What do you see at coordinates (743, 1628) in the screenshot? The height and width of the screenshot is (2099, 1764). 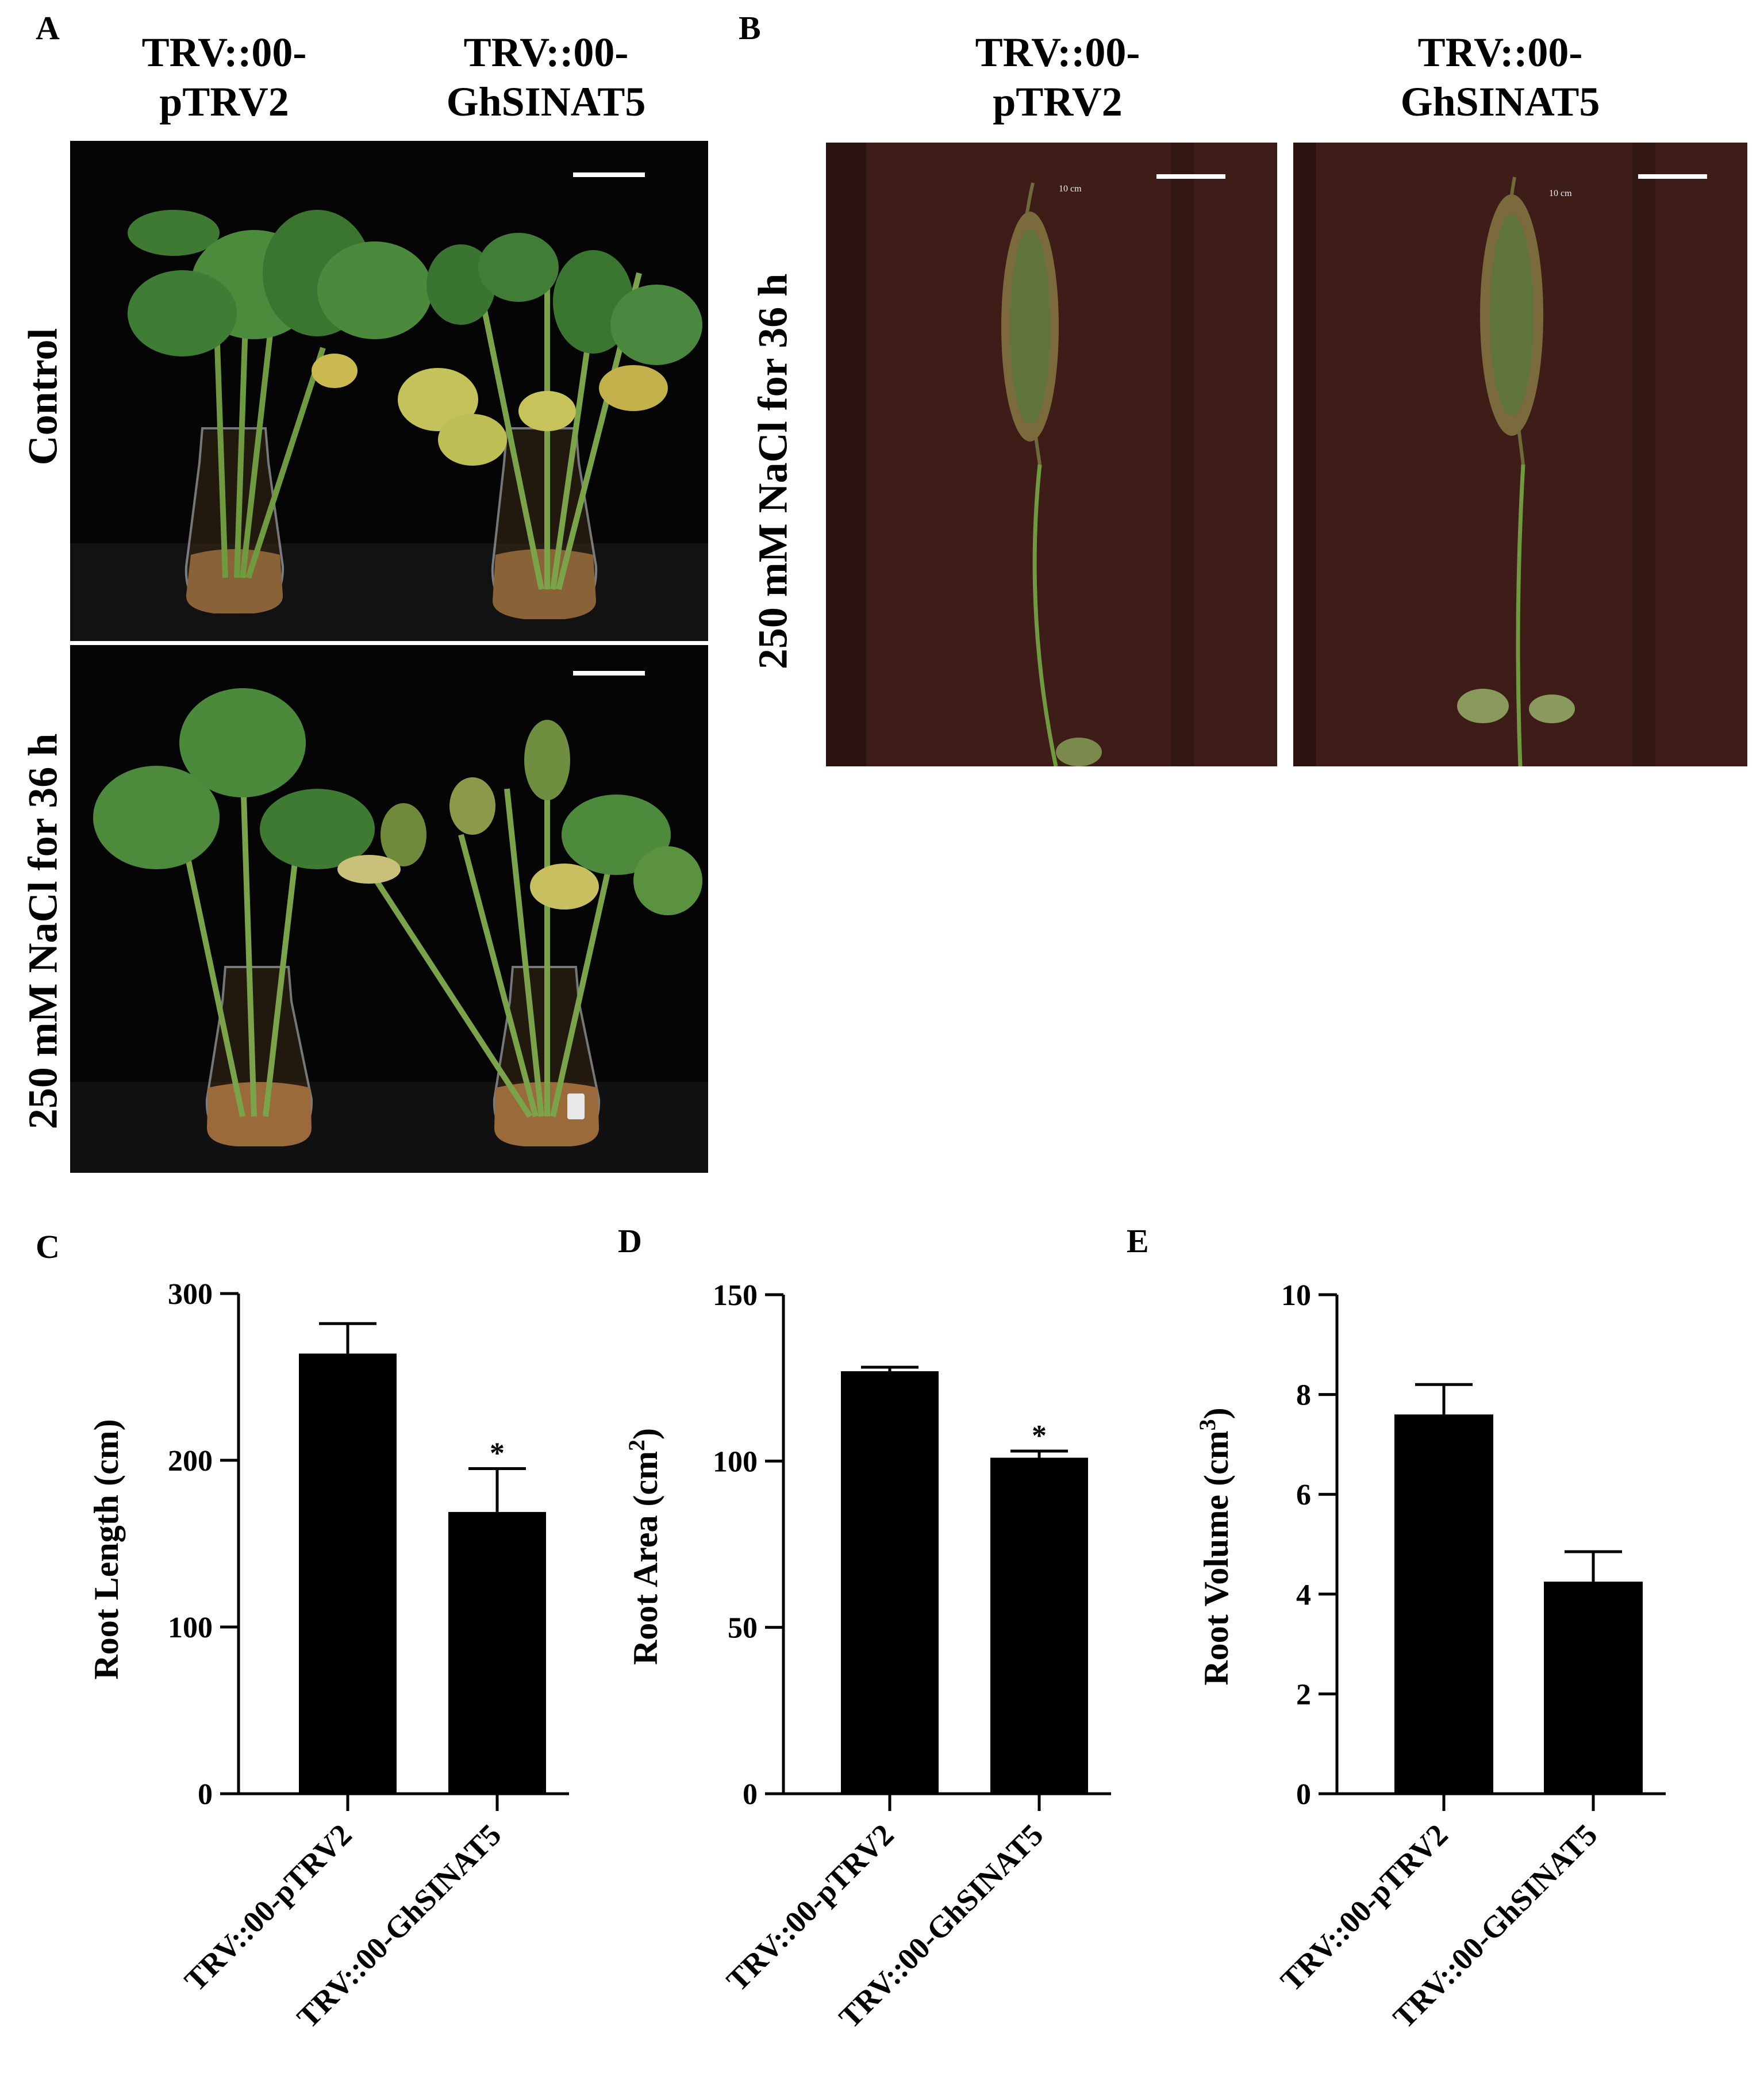 I see `y-tick-label: 50` at bounding box center [743, 1628].